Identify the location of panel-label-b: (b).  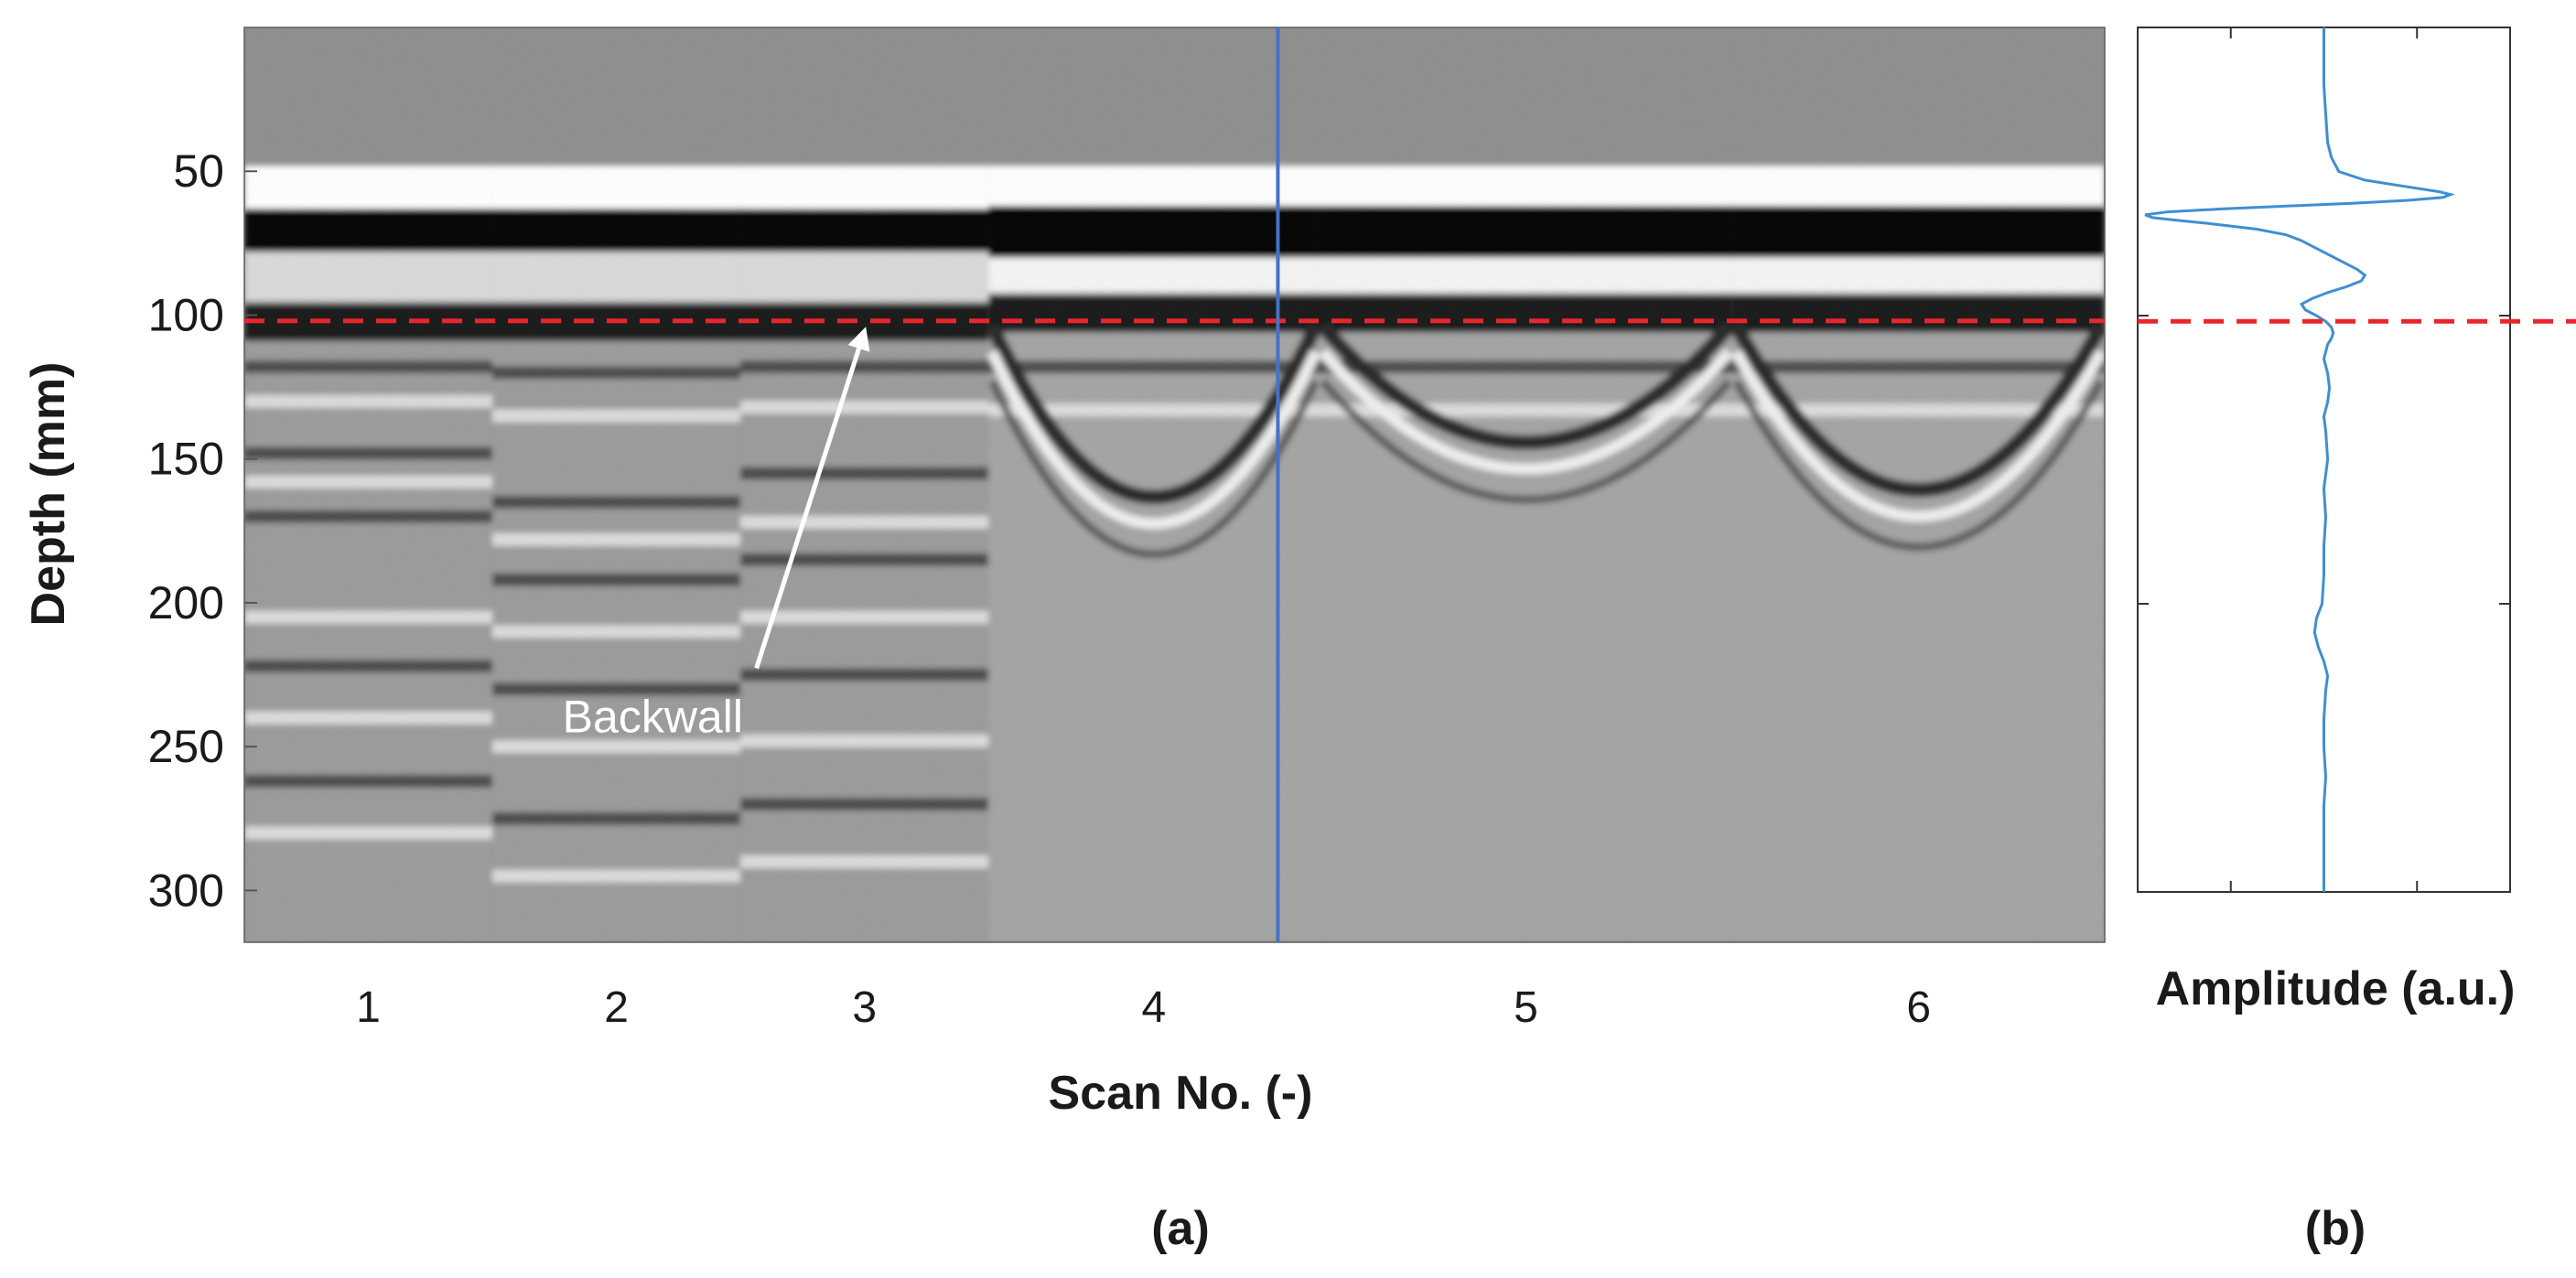
(2336, 1228).